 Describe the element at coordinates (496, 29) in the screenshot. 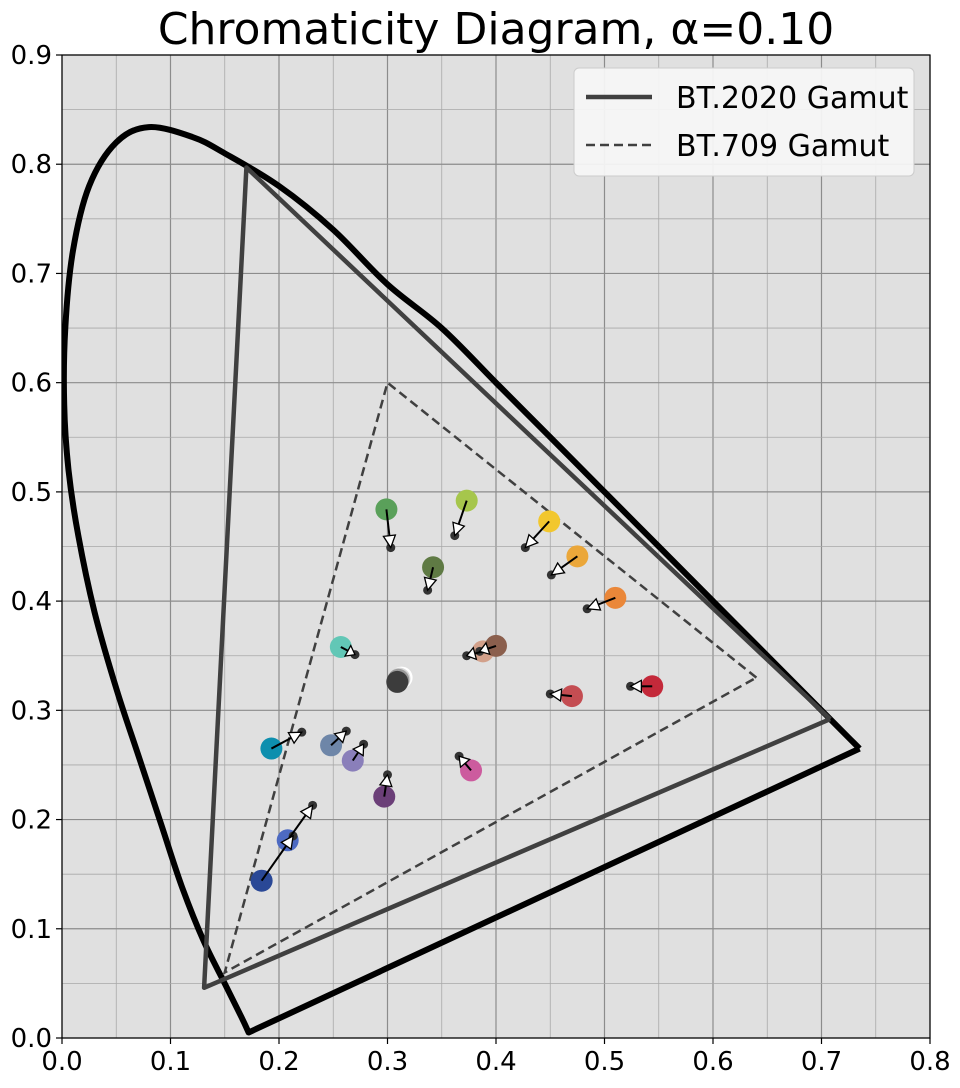

I see `chart-title: Chromaticity Diagram, α=0.10` at that location.